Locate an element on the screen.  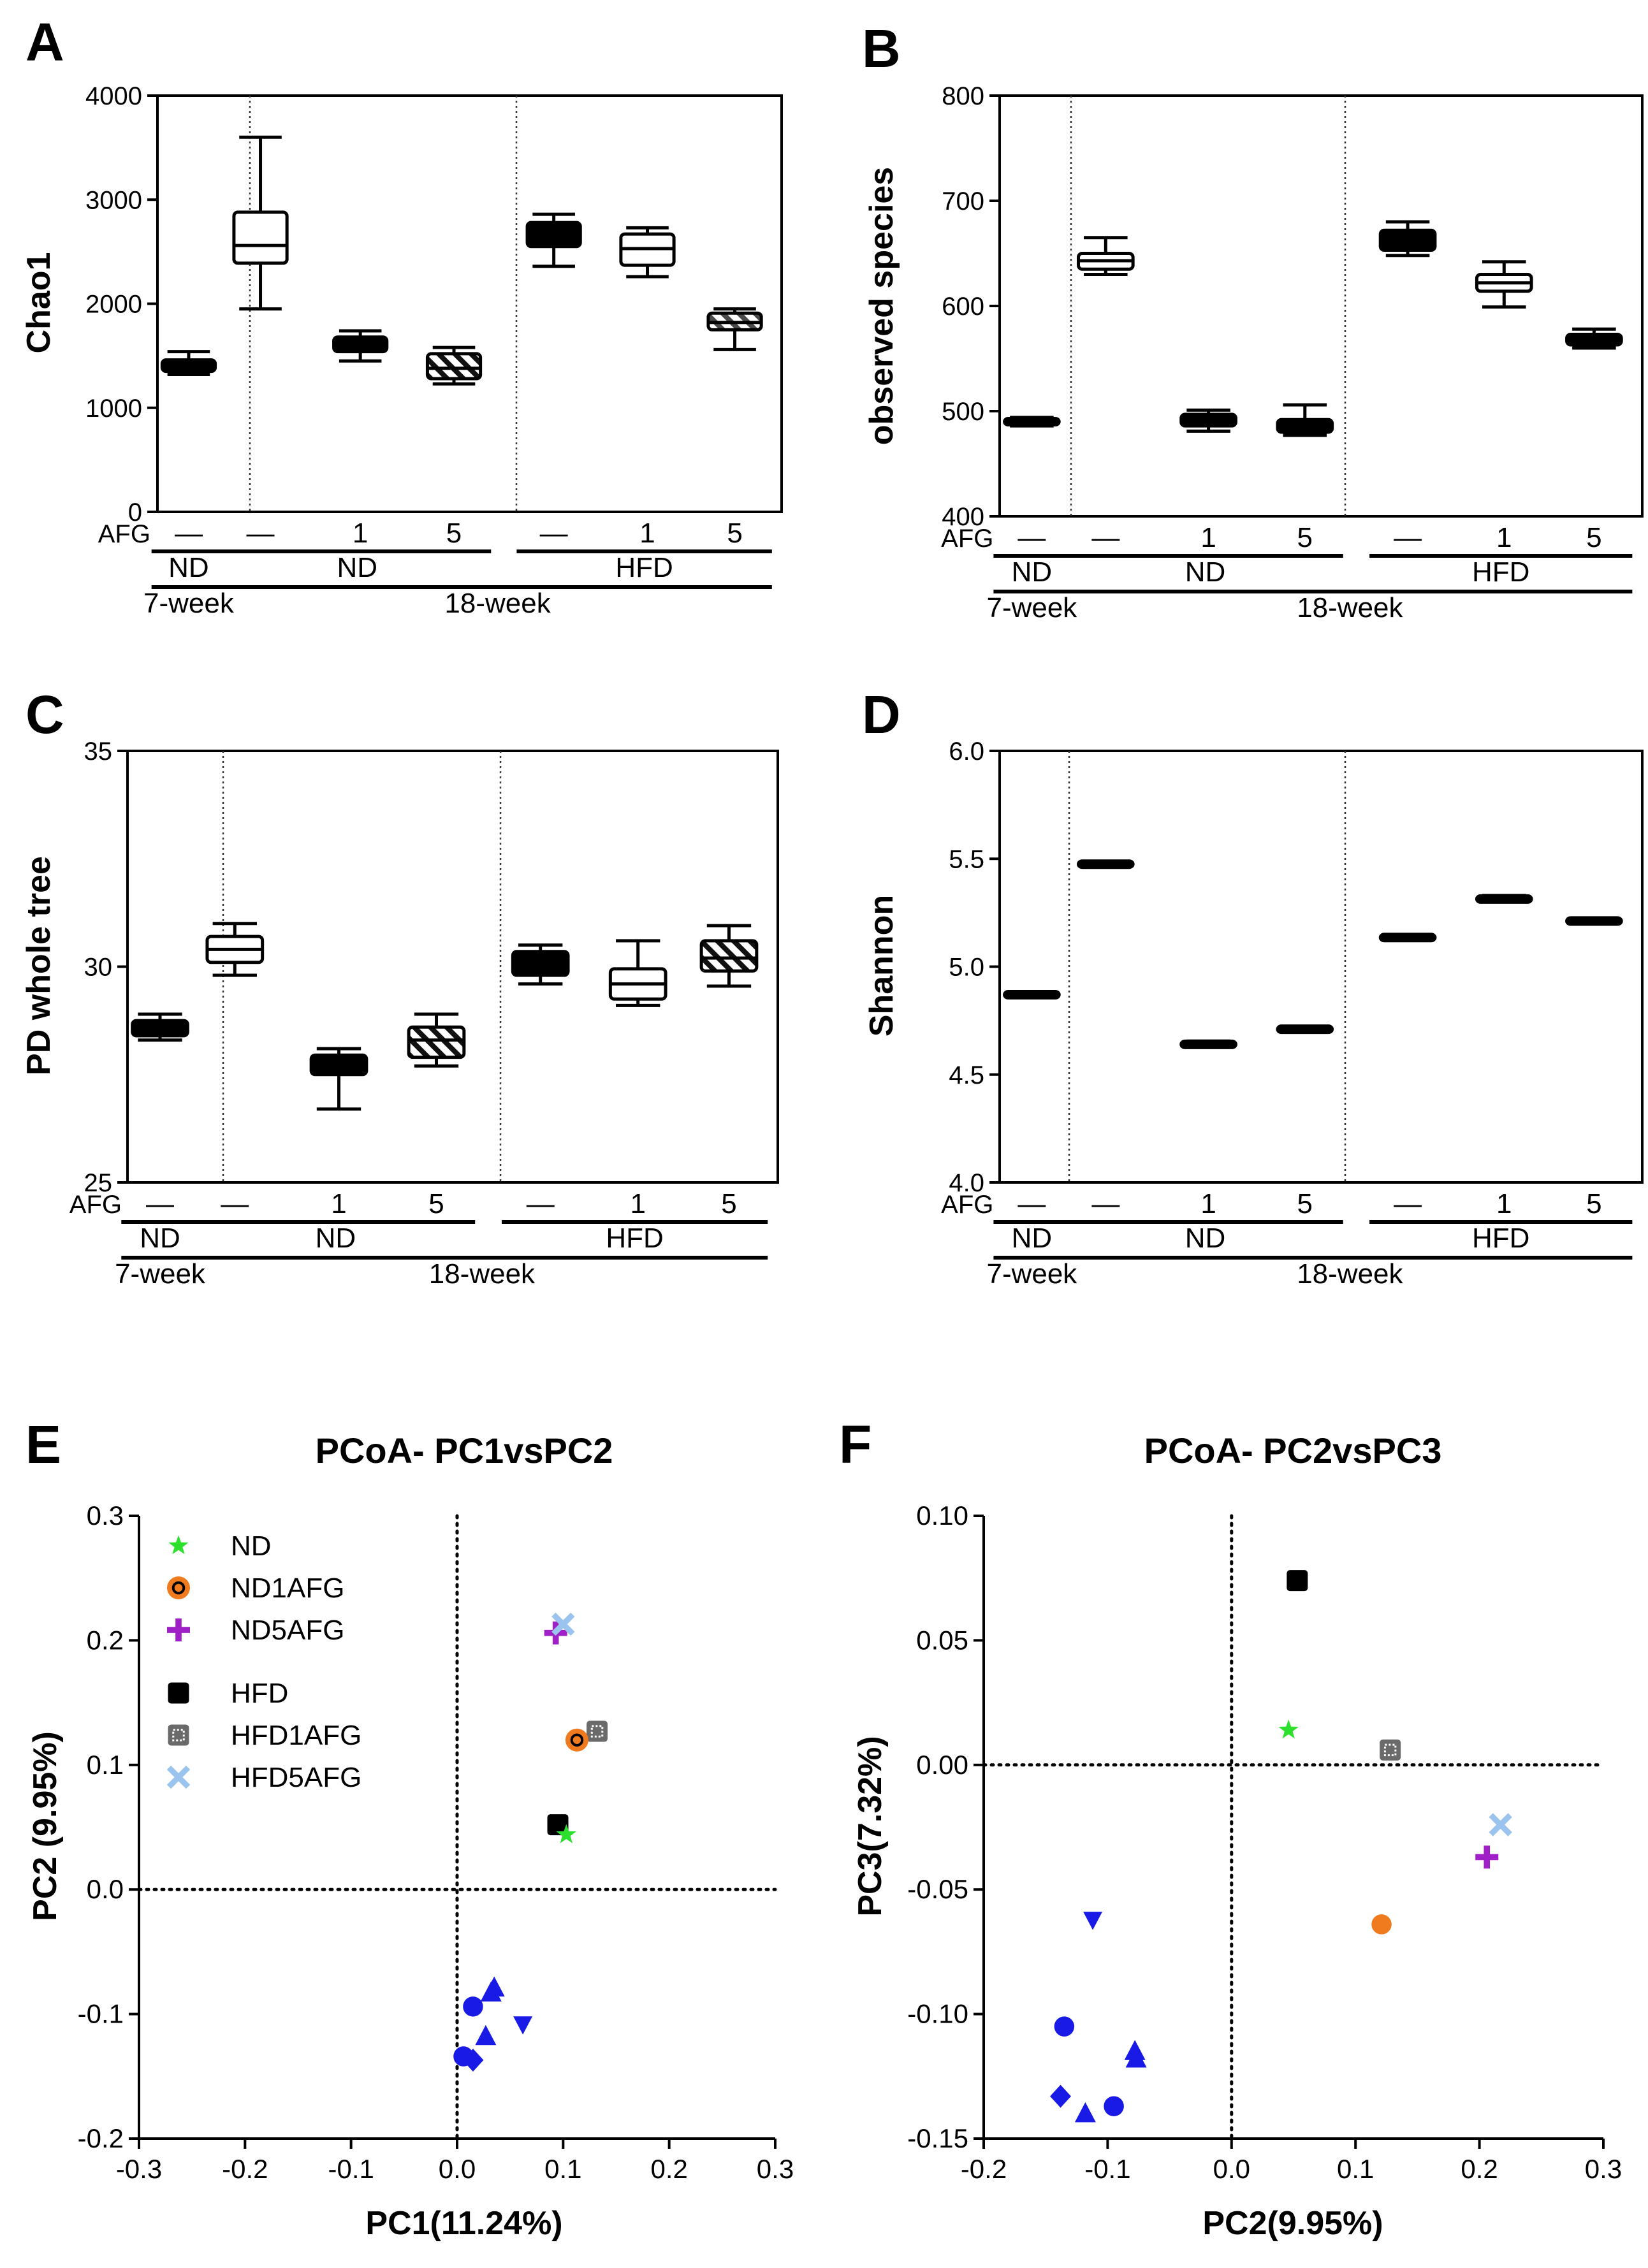
y-tick-label: 0.05 is located at coordinates (942, 1640).